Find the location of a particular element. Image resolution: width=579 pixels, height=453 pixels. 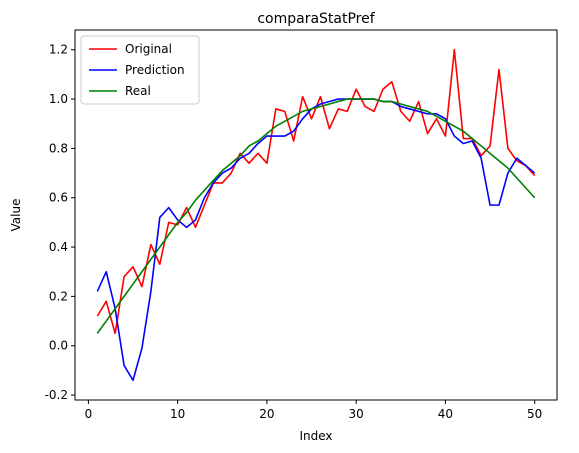

x-tick-label: 0 is located at coordinates (89, 414).